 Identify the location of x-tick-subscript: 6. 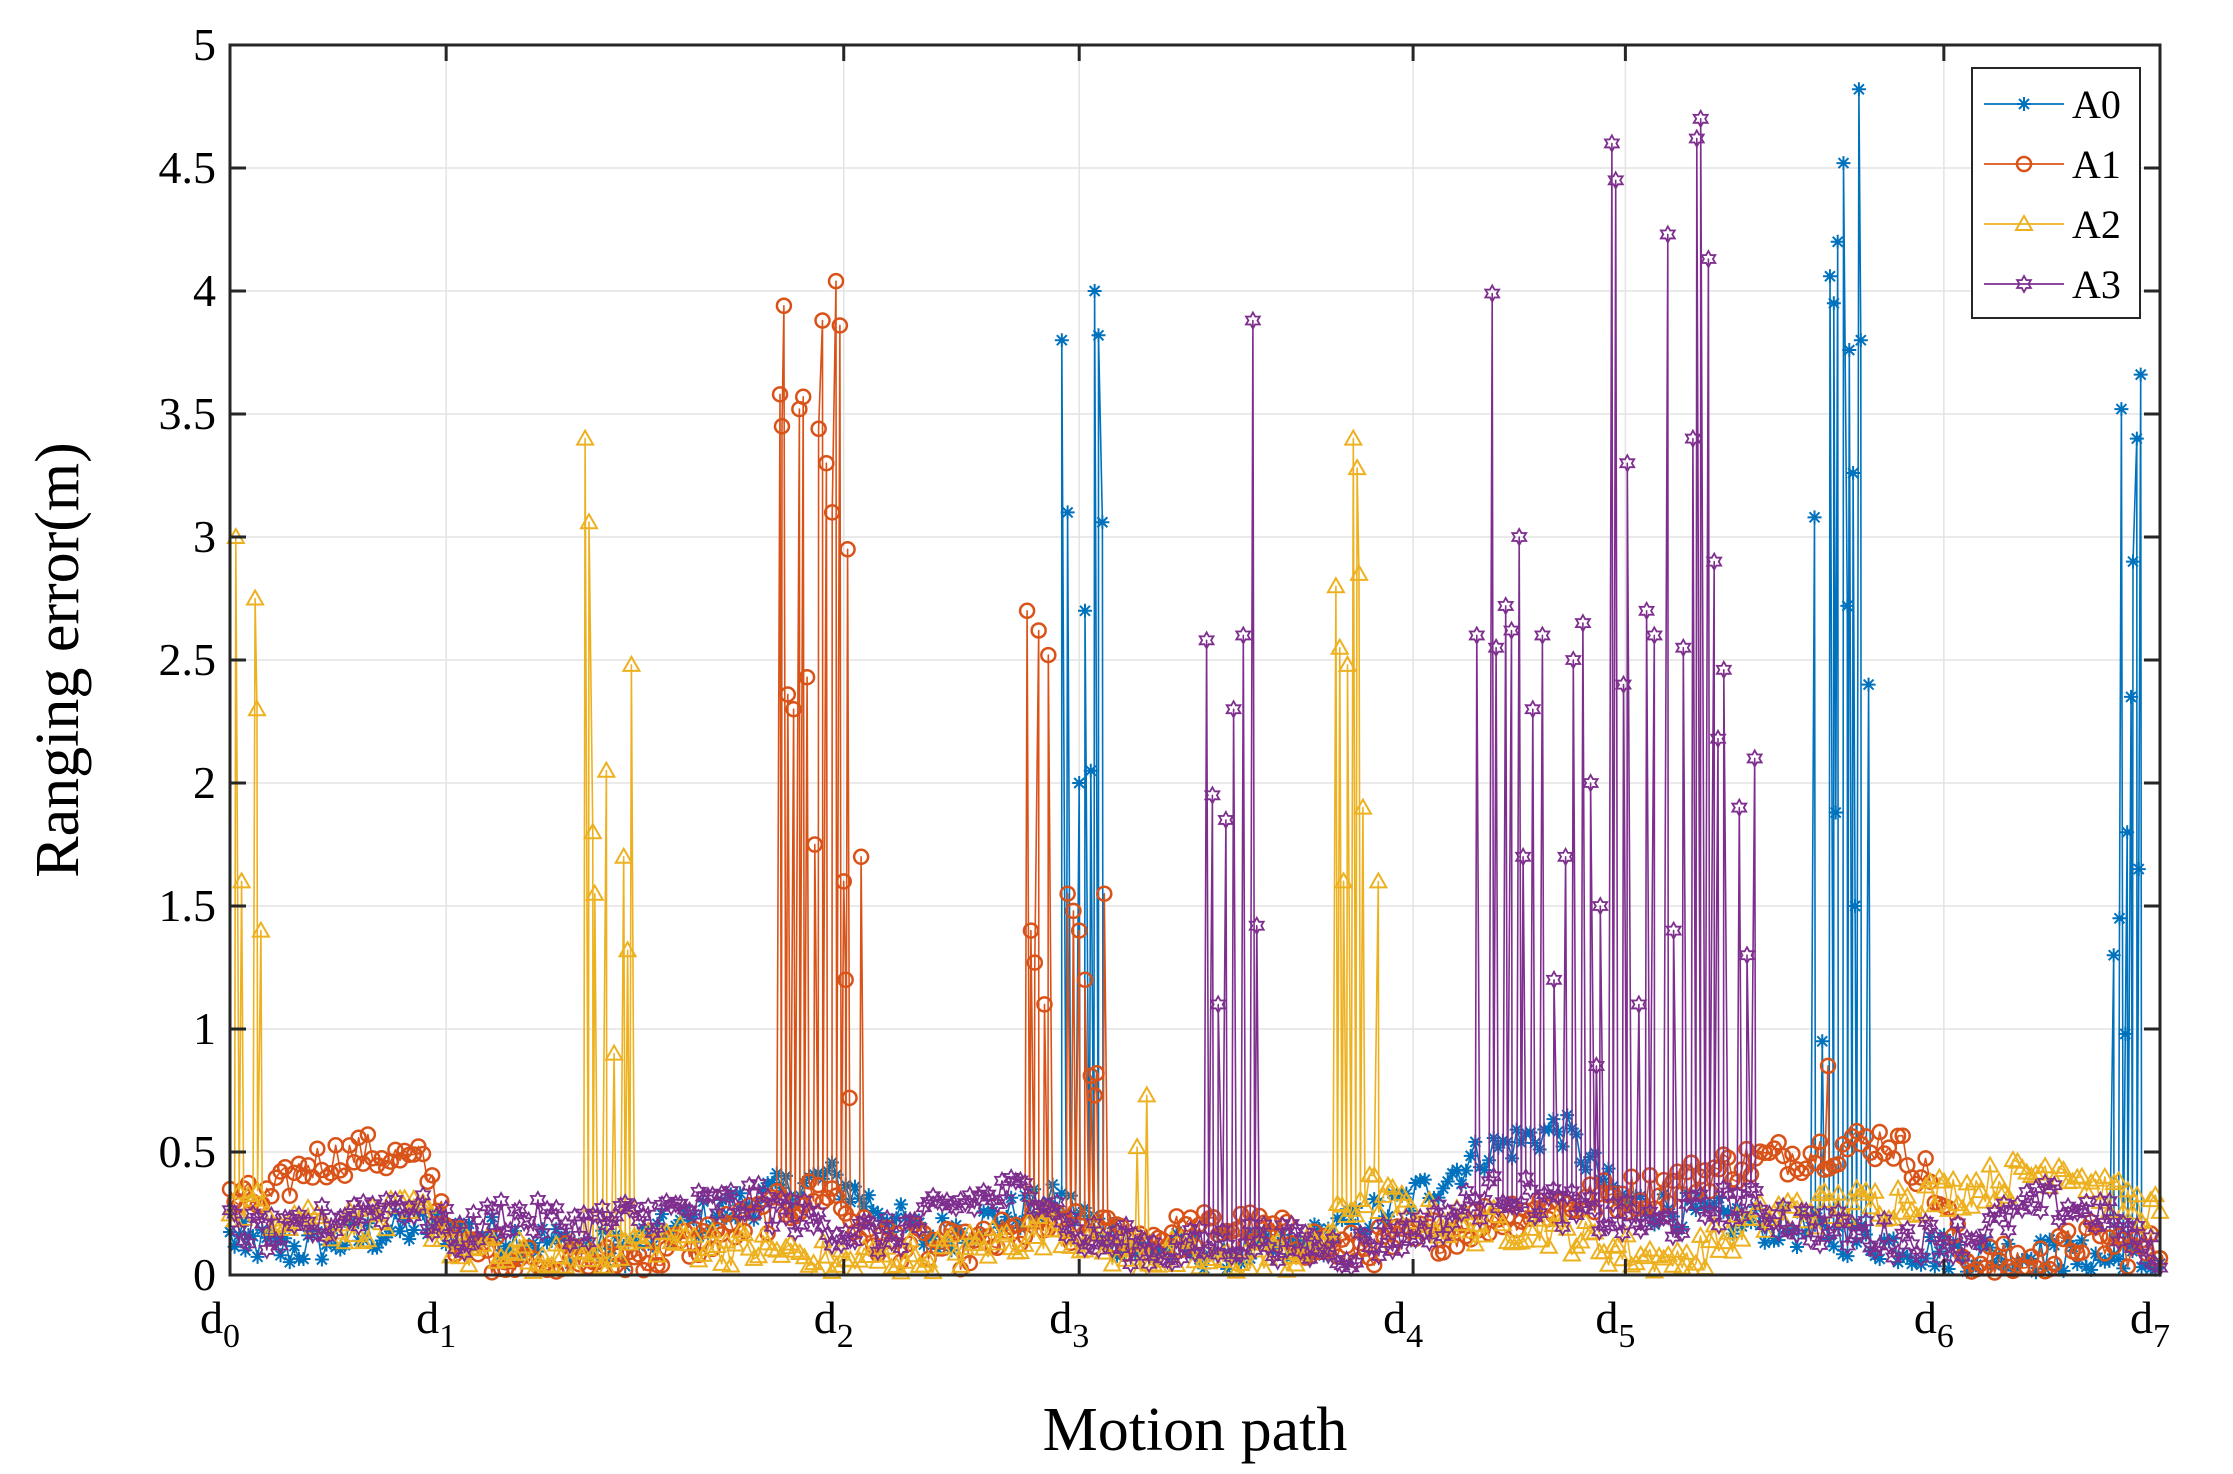
(1945, 1336).